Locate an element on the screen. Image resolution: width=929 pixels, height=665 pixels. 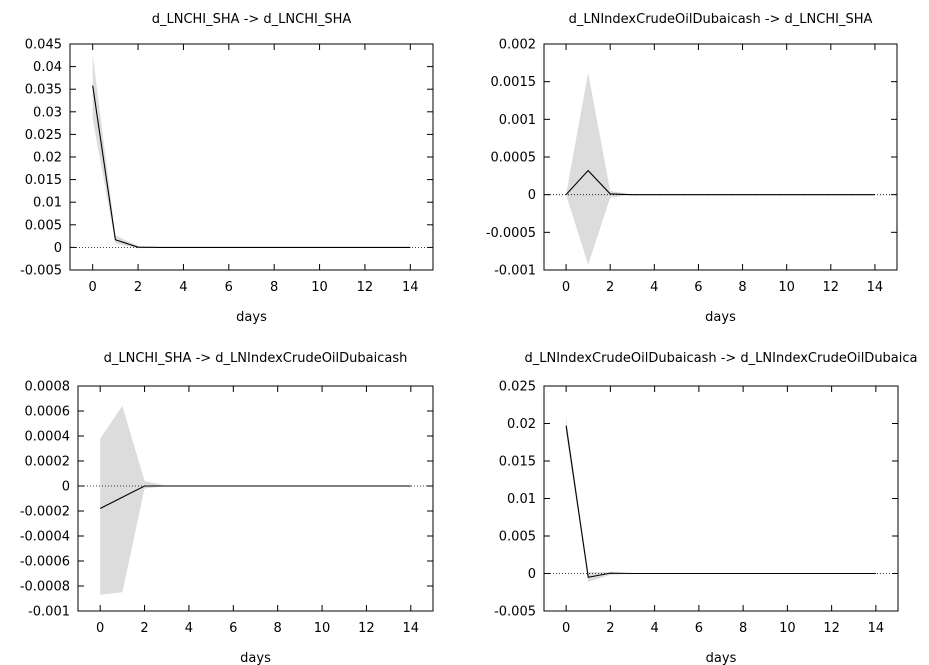
y-tick-label: -0.0006 is located at coordinates (45, 562).